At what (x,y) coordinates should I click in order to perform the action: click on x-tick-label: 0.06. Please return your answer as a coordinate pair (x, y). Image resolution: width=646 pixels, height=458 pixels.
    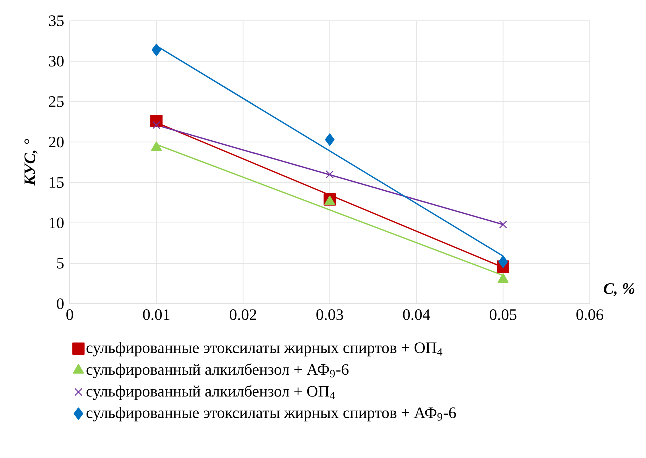
    Looking at the image, I should click on (590, 315).